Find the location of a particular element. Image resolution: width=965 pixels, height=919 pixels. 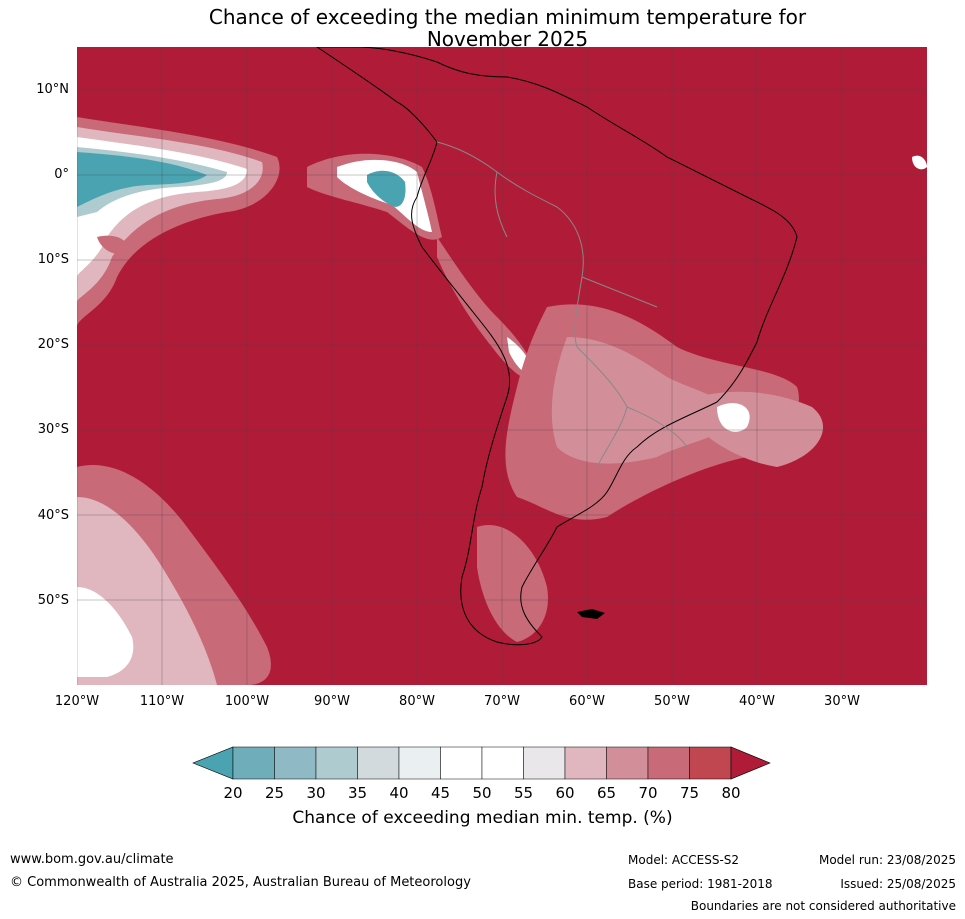

lon-label-90w: 90°W is located at coordinates (332, 701).